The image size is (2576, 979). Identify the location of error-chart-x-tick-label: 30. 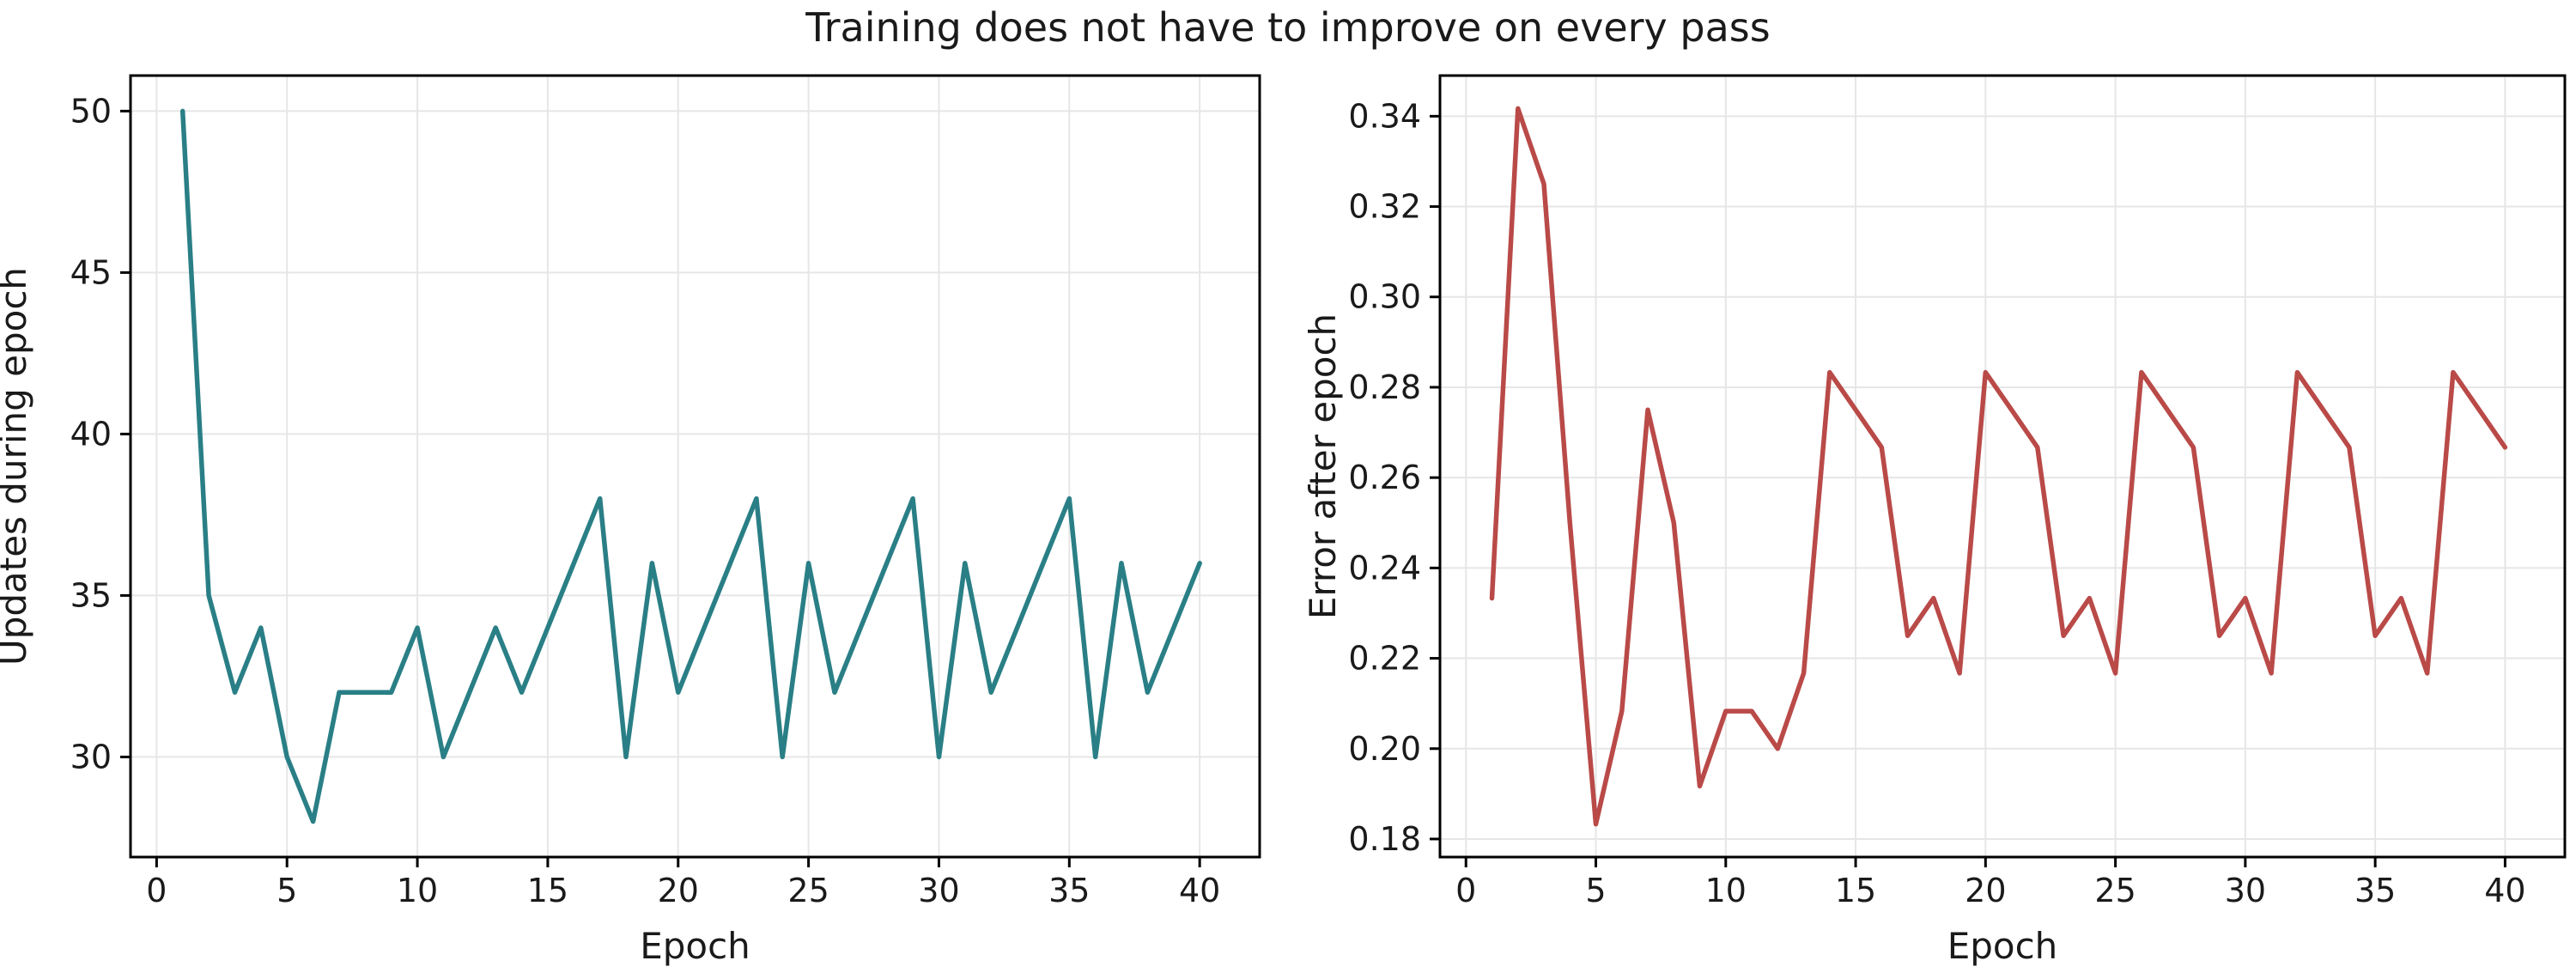
(2245, 890).